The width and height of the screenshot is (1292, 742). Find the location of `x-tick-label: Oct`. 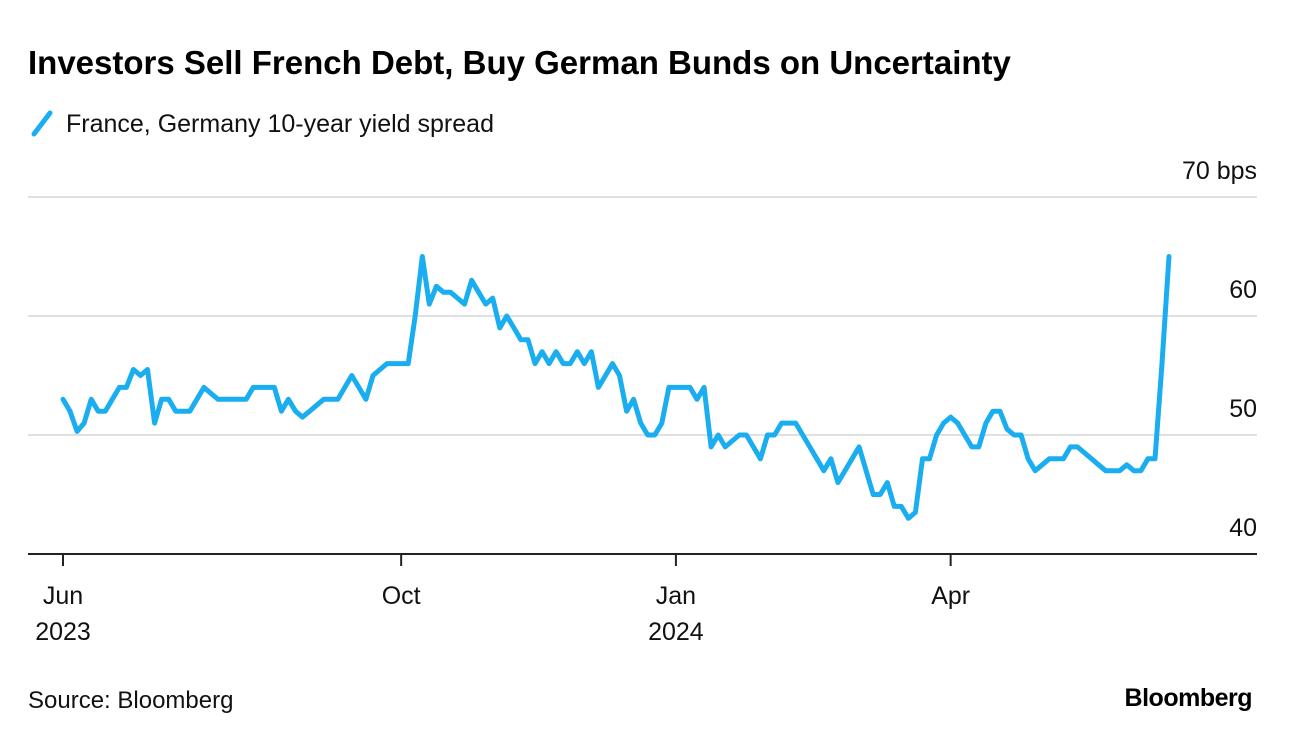

x-tick-label: Oct is located at coordinates (401, 596).